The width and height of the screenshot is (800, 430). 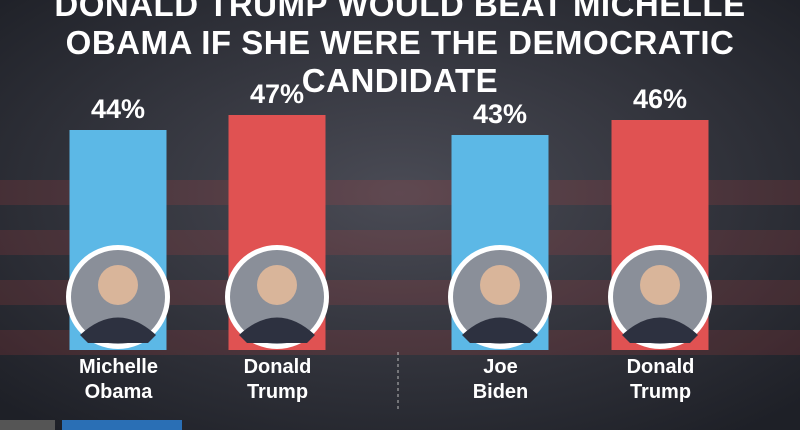 What do you see at coordinates (277, 94) in the screenshot?
I see `value-label: 47%` at bounding box center [277, 94].